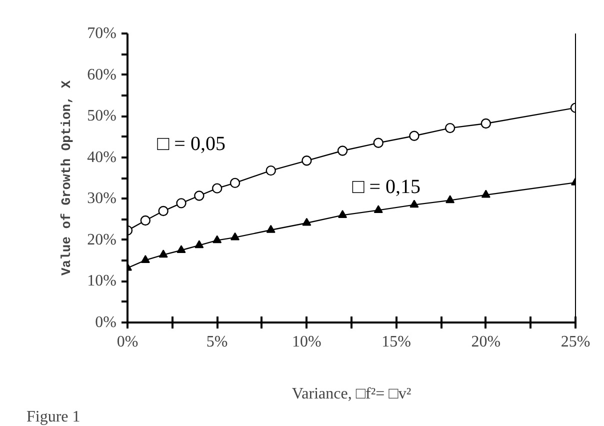  I want to click on x-tick-label: 0%, so click(127, 342).